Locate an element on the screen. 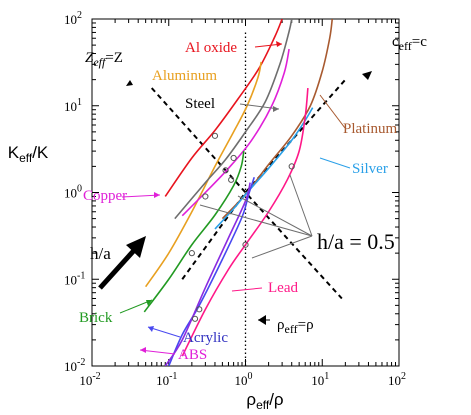  x-tick-label: 10⁻² is located at coordinates (89, 379).